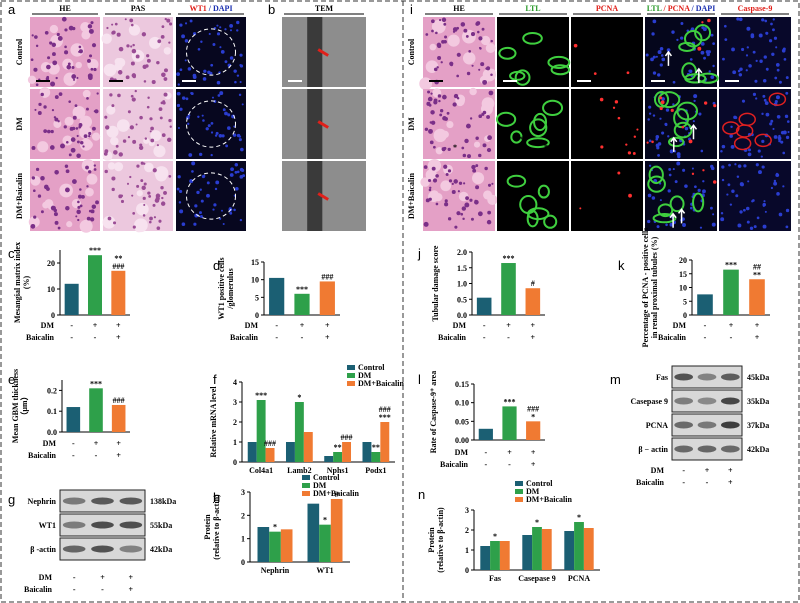  I want to click on arrow, so click(323, 124).